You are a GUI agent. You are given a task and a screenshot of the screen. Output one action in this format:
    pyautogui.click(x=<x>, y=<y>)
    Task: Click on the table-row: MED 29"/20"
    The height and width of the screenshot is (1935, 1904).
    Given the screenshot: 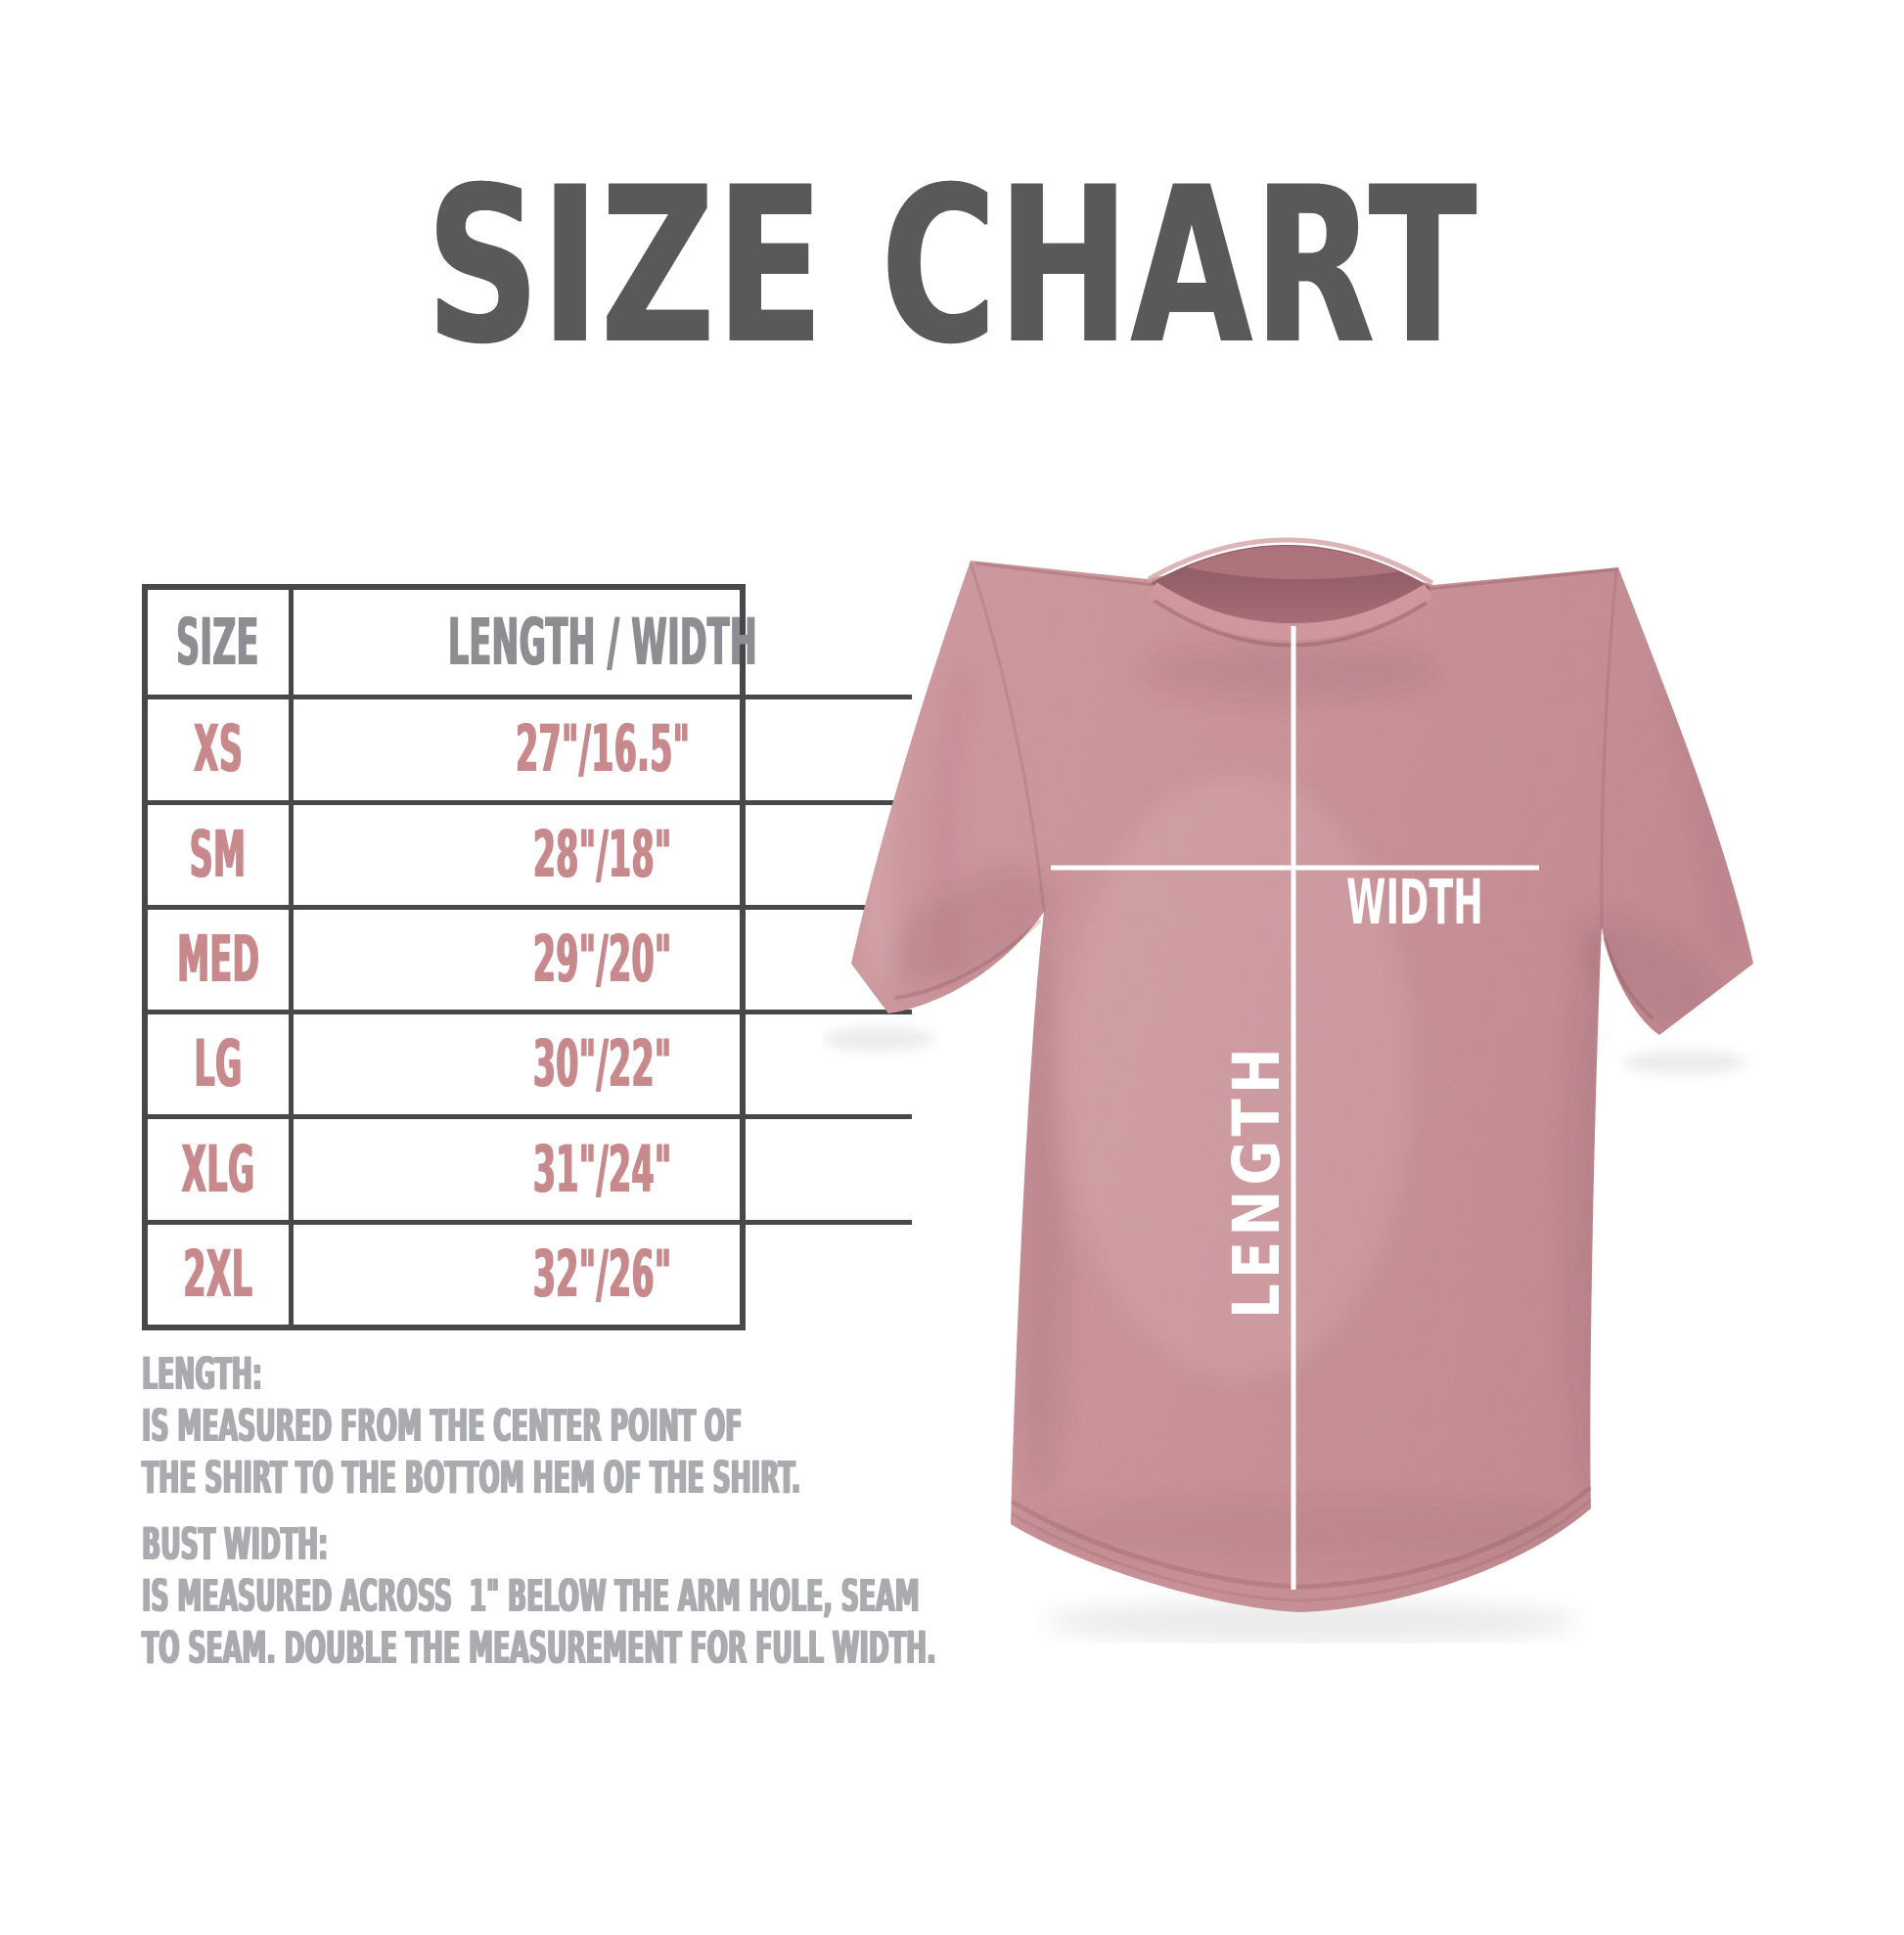 What is the action you would take?
    pyautogui.click(x=530, y=957)
    